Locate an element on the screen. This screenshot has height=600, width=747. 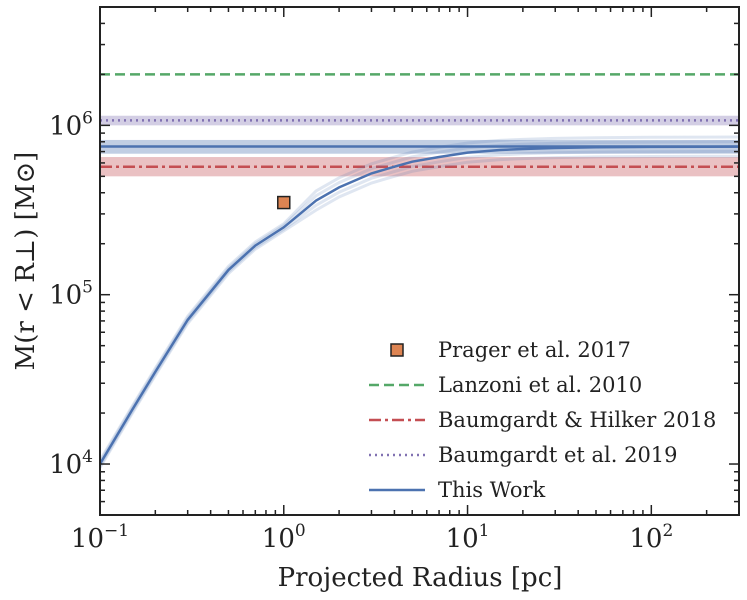
prager-et-al-2017-point is located at coordinates (284, 202).